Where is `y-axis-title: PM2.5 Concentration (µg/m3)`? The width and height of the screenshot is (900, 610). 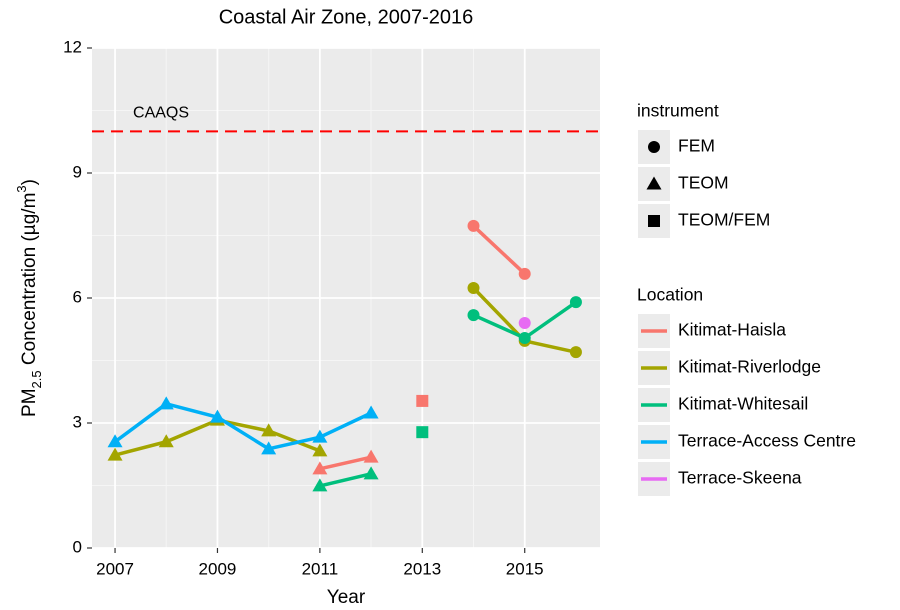 y-axis-title: PM2.5 Concentration (µg/m3) is located at coordinates (29, 298).